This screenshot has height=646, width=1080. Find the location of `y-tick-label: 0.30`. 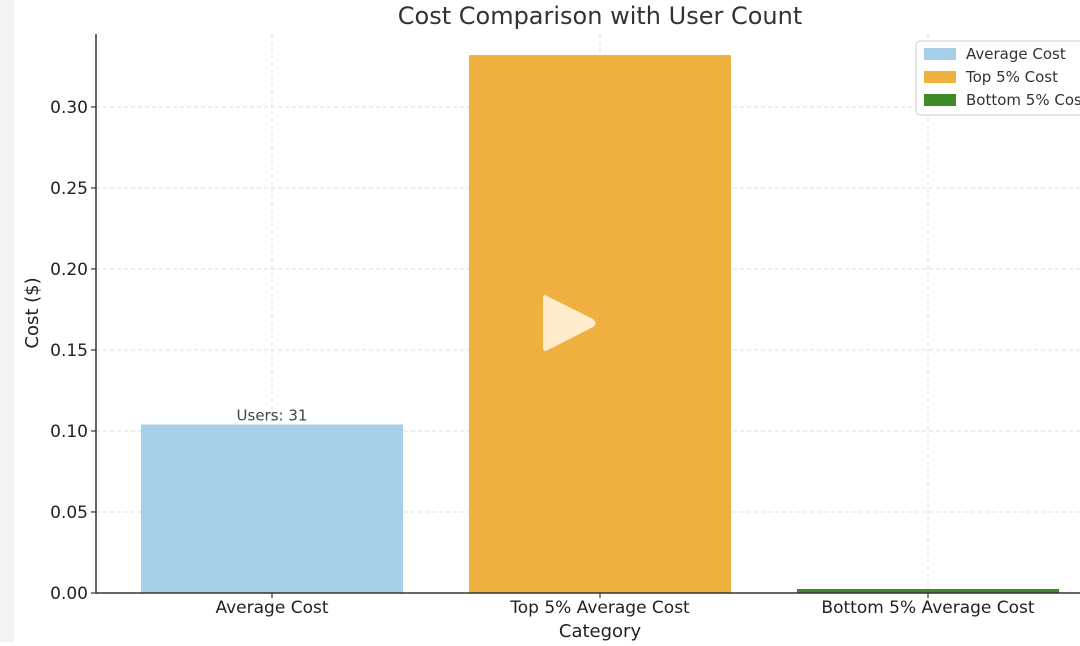

y-tick-label: 0.30 is located at coordinates (69, 108).